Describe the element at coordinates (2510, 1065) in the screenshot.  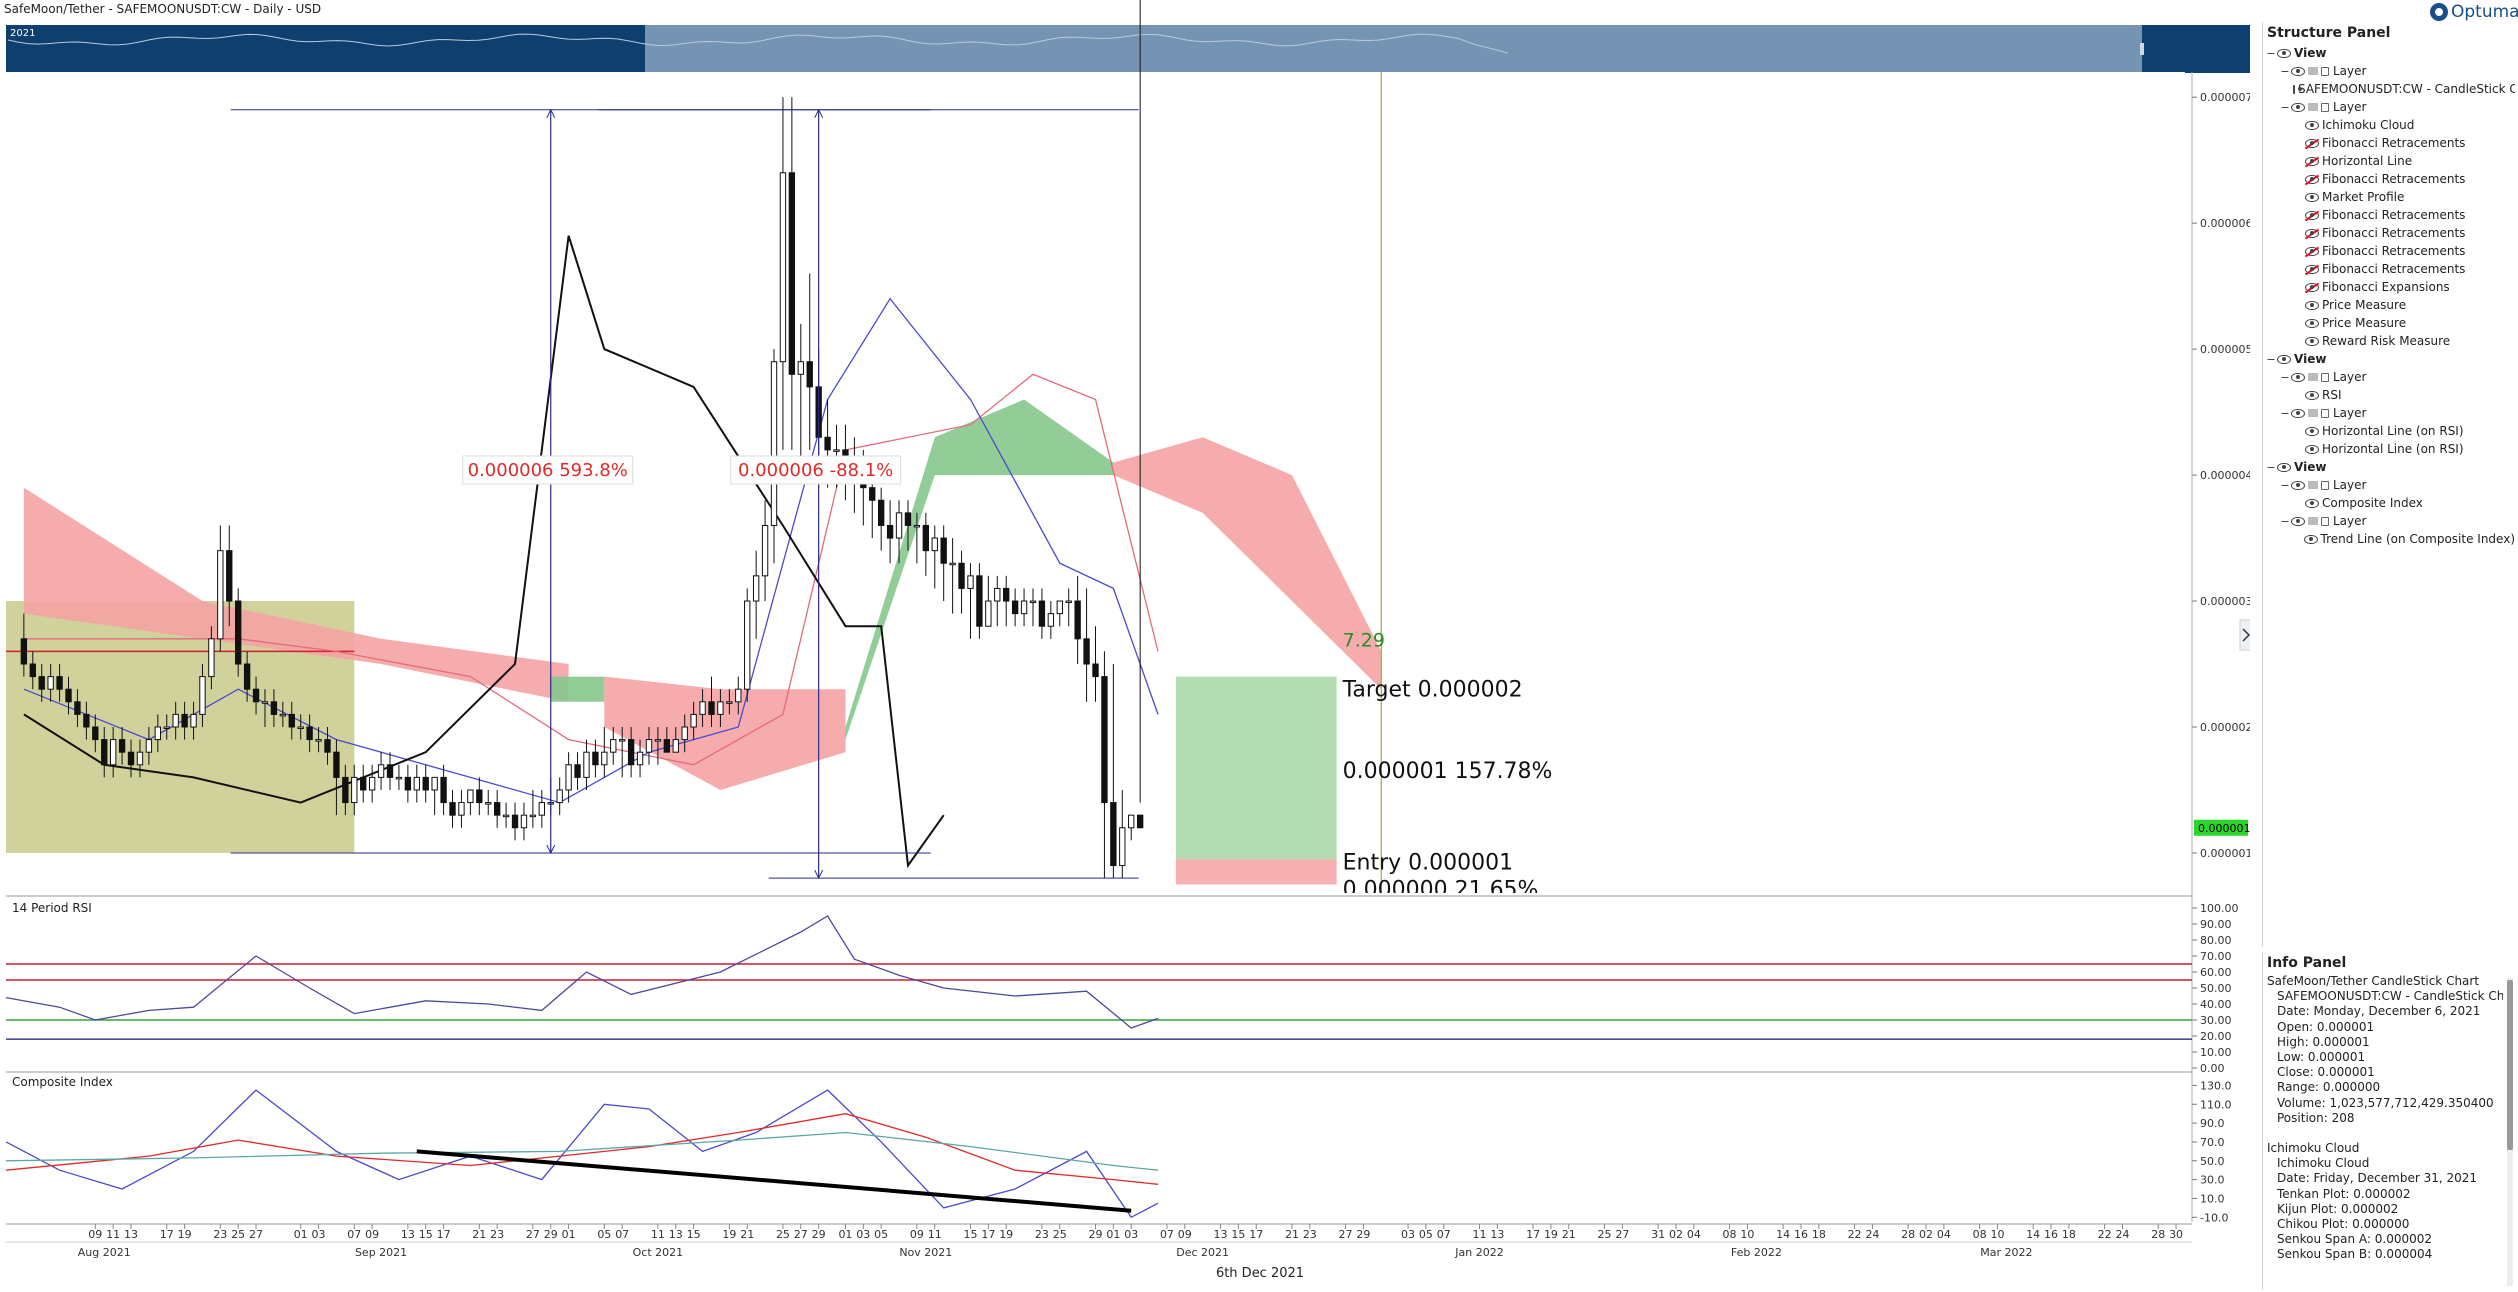
I see `info-scrollbar-thumb` at that location.